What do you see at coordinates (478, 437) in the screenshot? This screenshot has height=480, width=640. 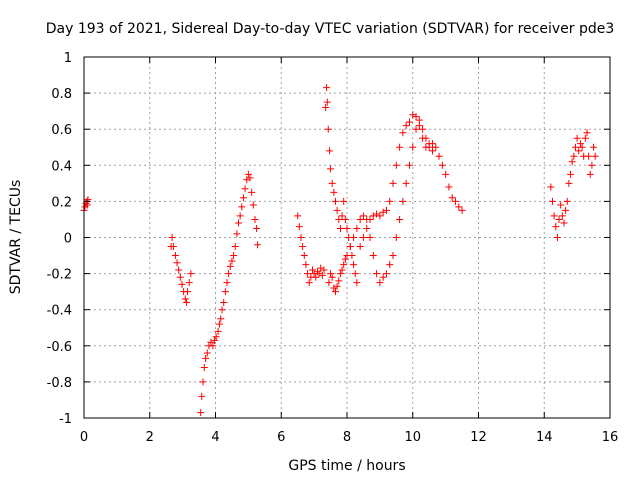 I see `x-tick-label: 12` at bounding box center [478, 437].